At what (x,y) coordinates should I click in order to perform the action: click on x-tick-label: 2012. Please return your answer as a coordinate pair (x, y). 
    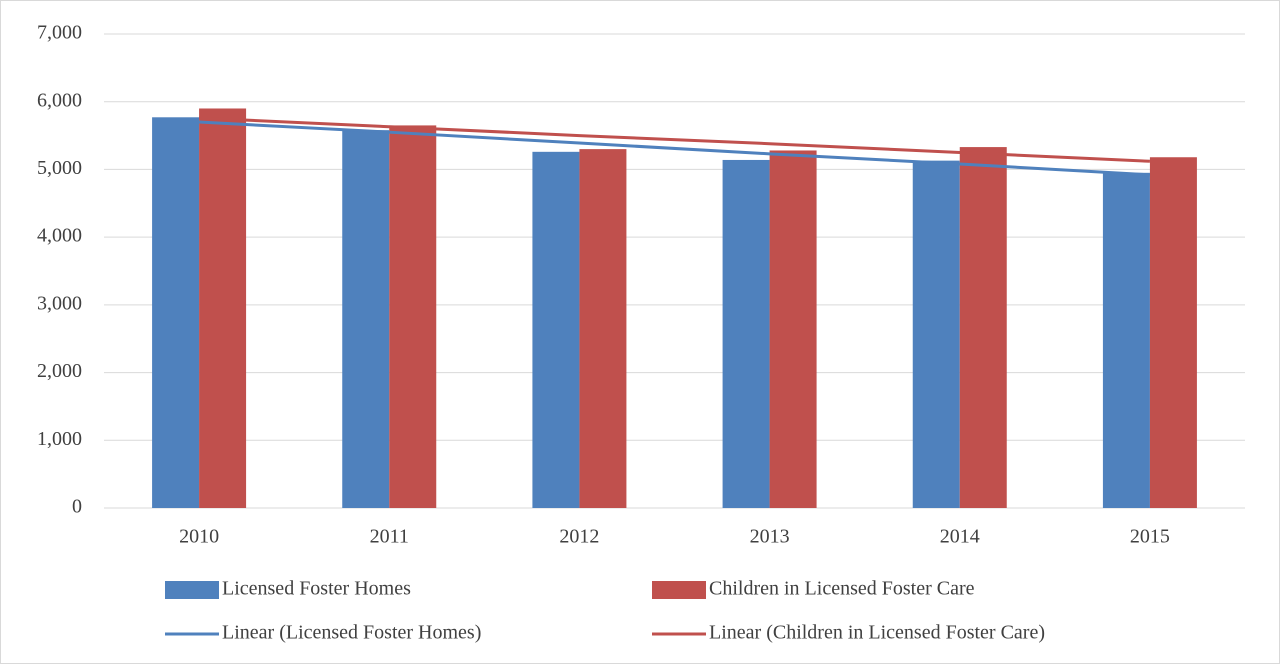
    Looking at the image, I should click on (579, 537).